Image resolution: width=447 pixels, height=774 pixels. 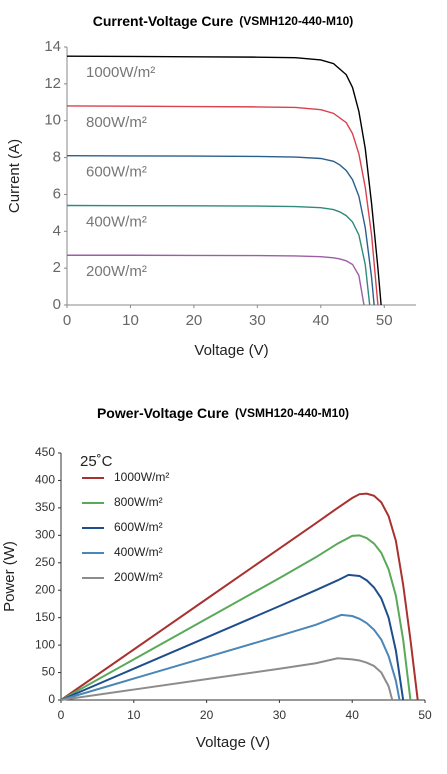 I want to click on series-label: 1000W/m², so click(x=120, y=72).